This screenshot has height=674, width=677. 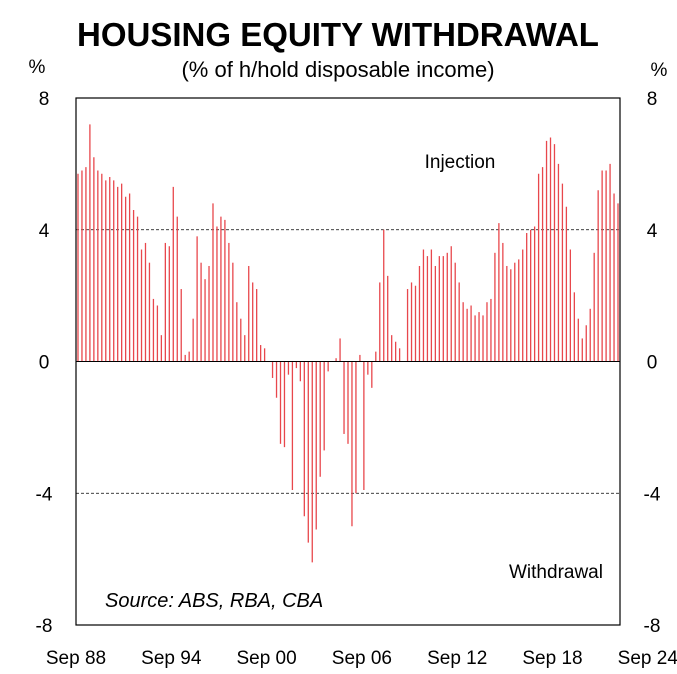 What do you see at coordinates (457, 658) in the screenshot?
I see `x-tick-label: Sep 12` at bounding box center [457, 658].